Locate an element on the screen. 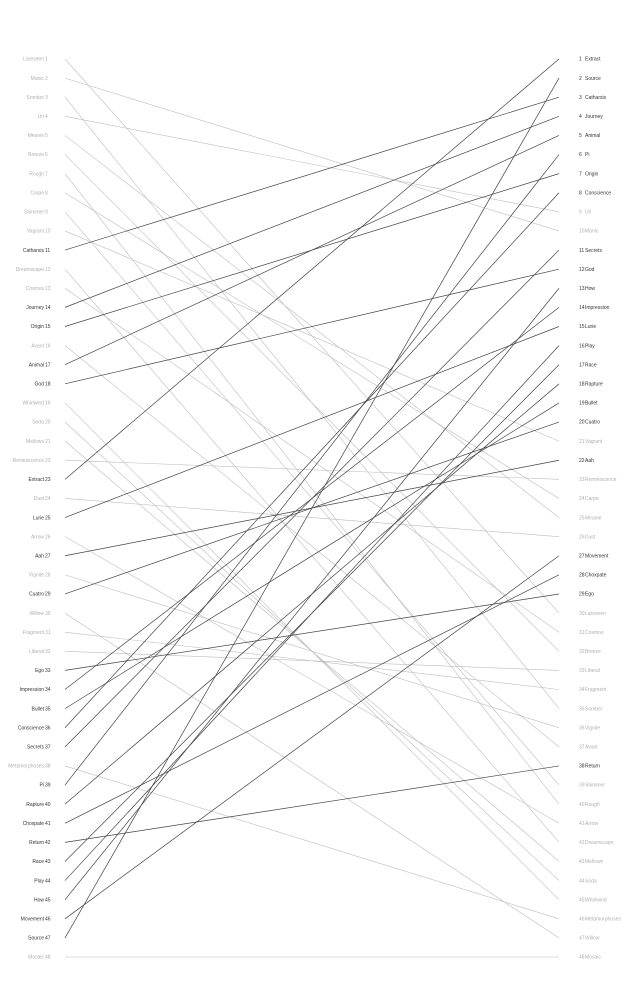 This screenshot has height=1000, width=625. right-rank-pi: 6 is located at coordinates (580, 155).